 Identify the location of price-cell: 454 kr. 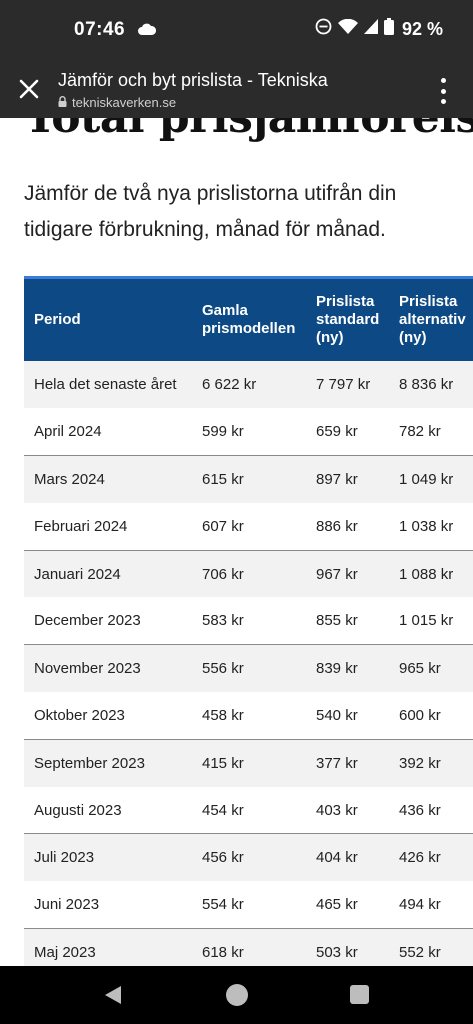
(249, 810).